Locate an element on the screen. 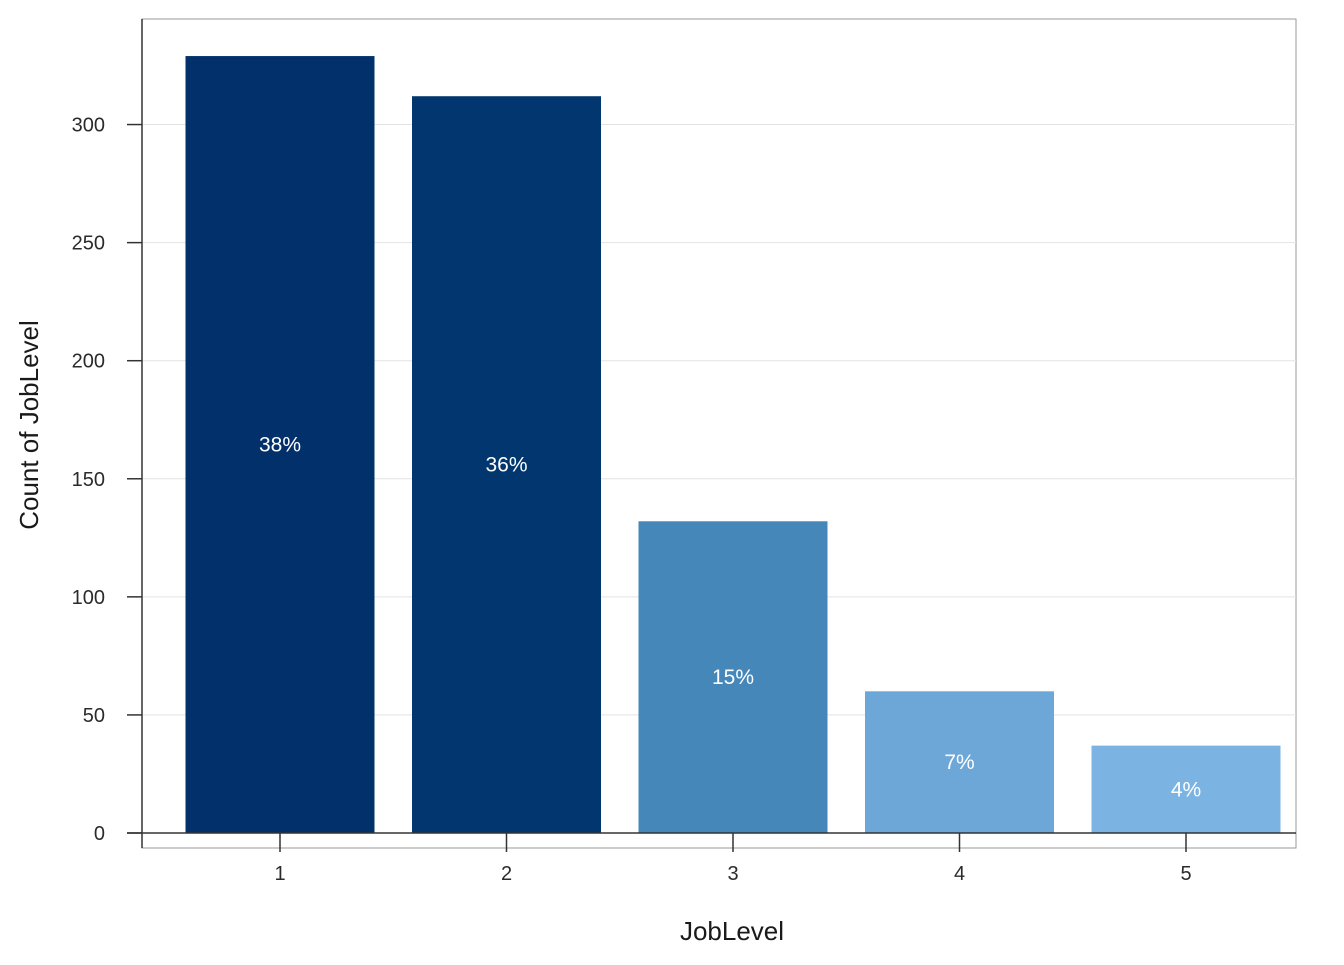 This screenshot has width=1344, height=965. y-tick-label: 100 is located at coordinates (88, 598).